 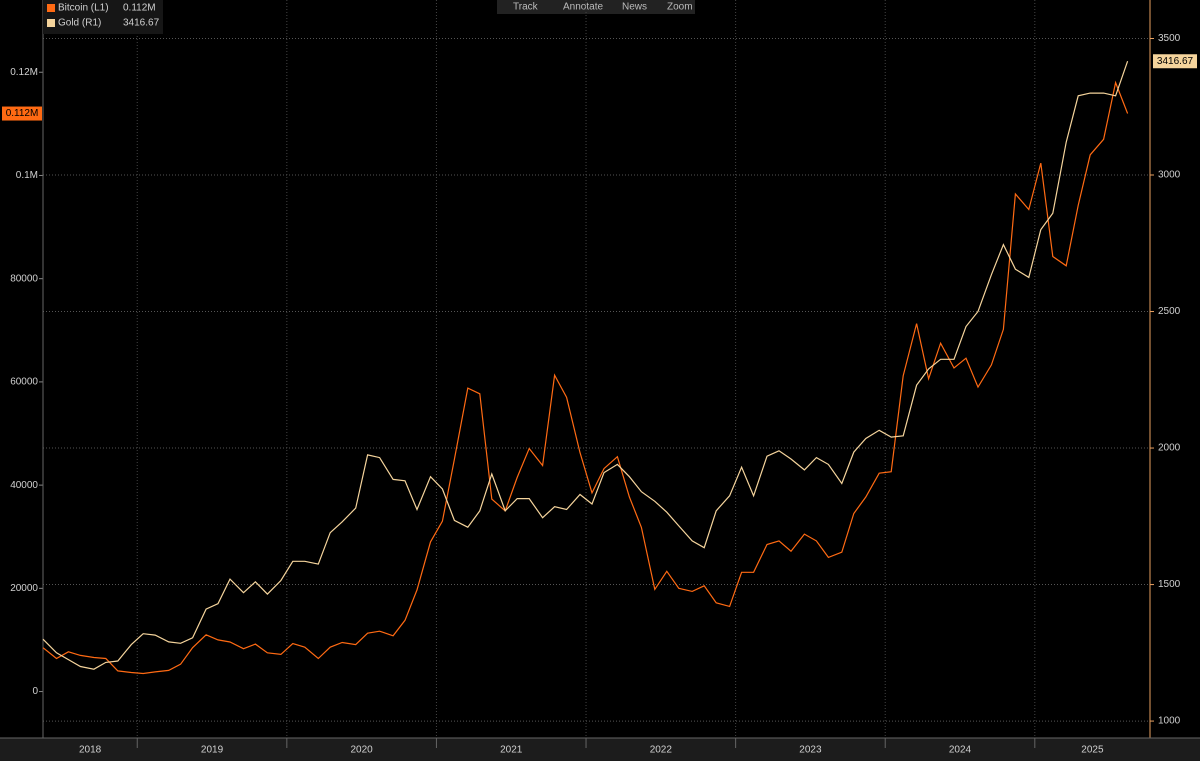 I want to click on last-value-label: 3416.67, so click(x=1175, y=61).